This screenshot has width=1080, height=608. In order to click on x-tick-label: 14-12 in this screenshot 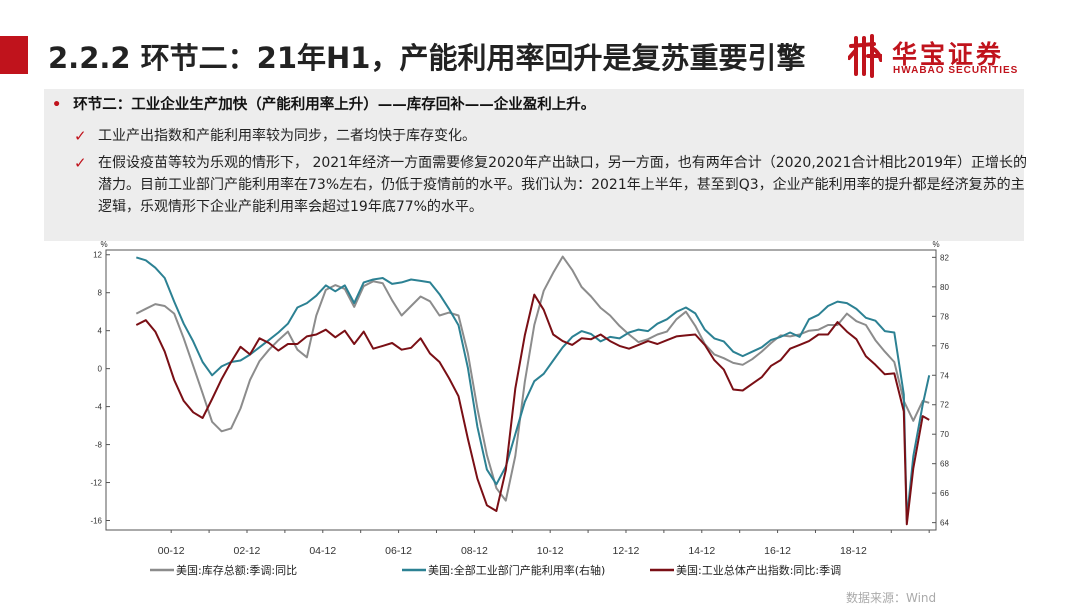, I will do `click(701, 551)`.